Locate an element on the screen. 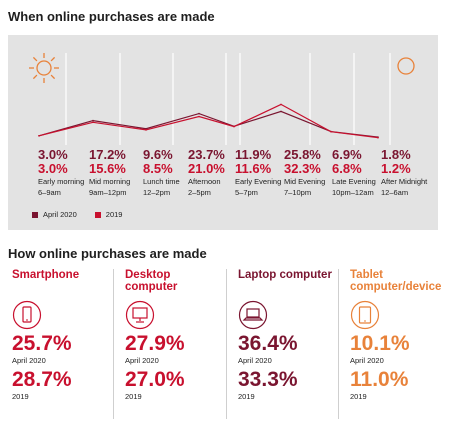 This screenshot has width=474, height=434. value-2019: 32.3% is located at coordinates (302, 168).